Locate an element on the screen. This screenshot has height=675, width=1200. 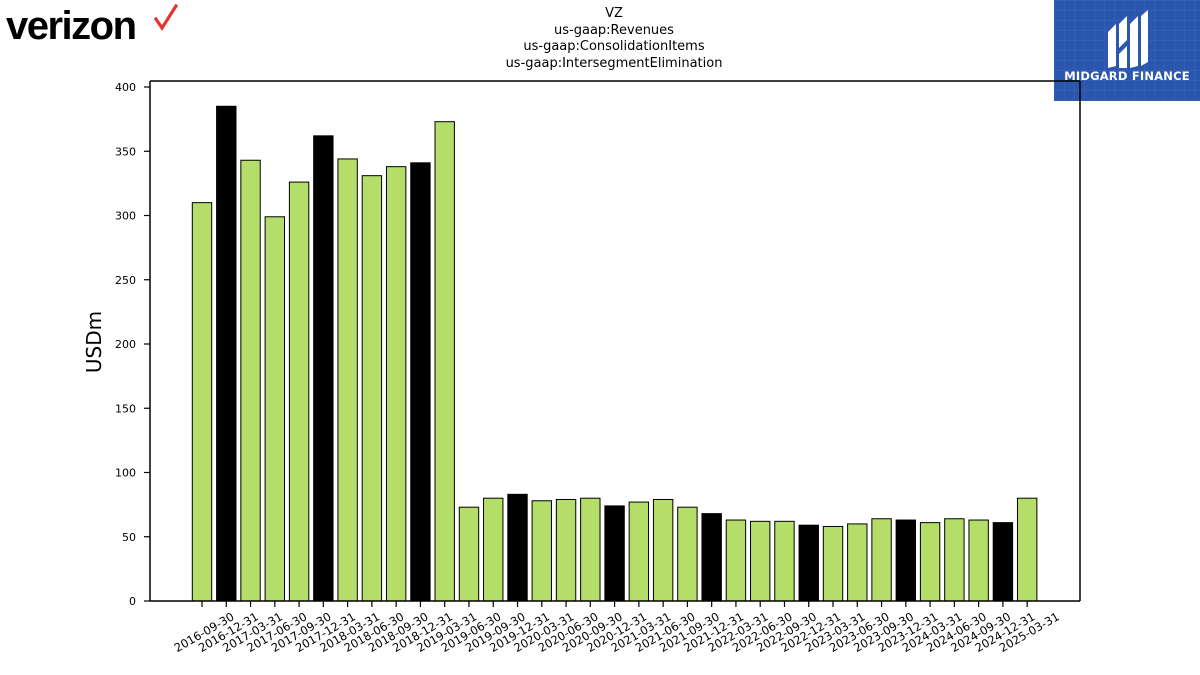
y-tick-label: 300 is located at coordinates (125, 216).